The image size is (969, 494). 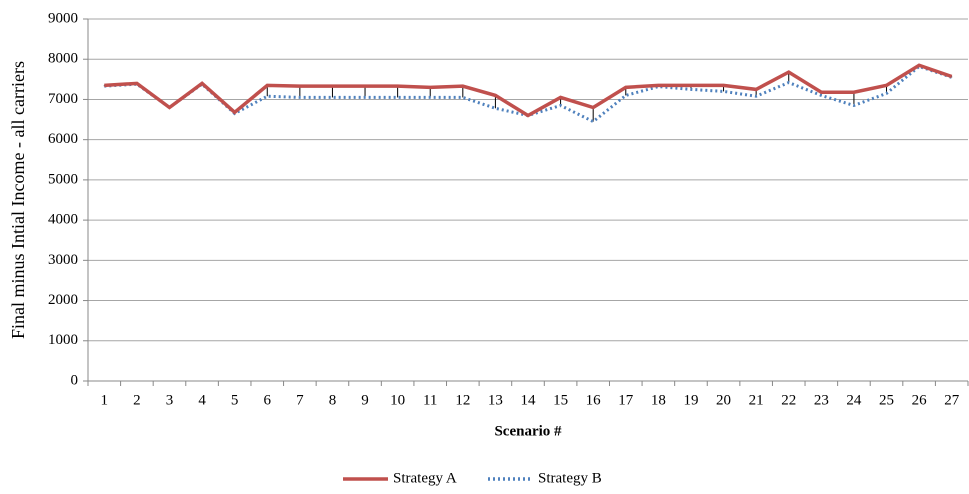 I want to click on x-tick-label: 18, so click(x=658, y=400).